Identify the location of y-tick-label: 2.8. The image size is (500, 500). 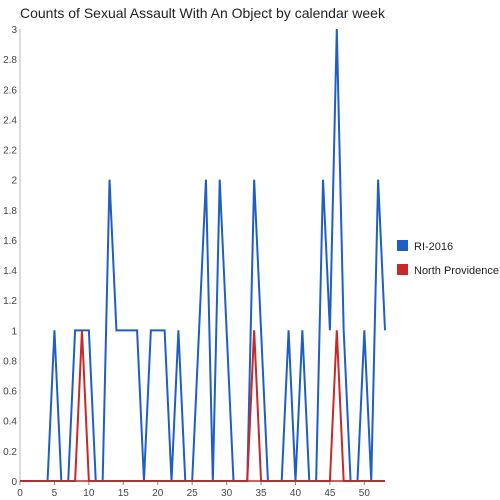
(10, 60).